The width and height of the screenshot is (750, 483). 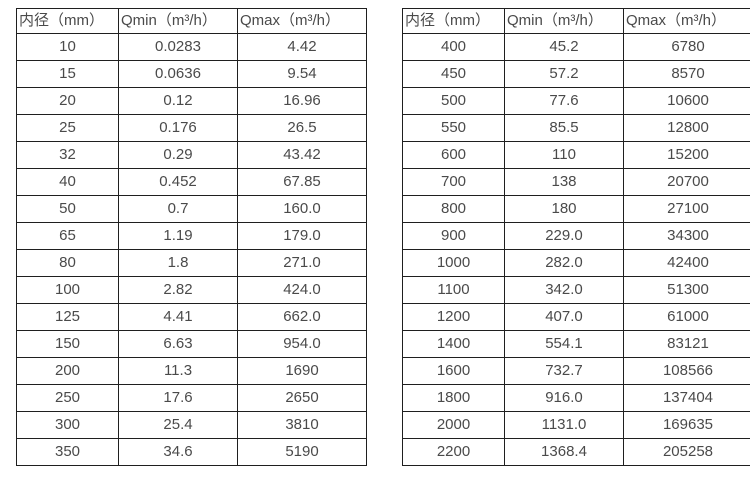 I want to click on diameter-cell: 1000, so click(x=453, y=263).